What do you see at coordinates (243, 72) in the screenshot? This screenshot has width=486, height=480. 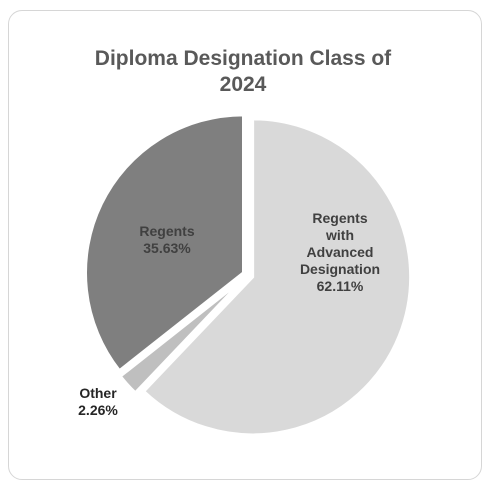 I see `chart-title: Diploma Designation Class of 2024` at bounding box center [243, 72].